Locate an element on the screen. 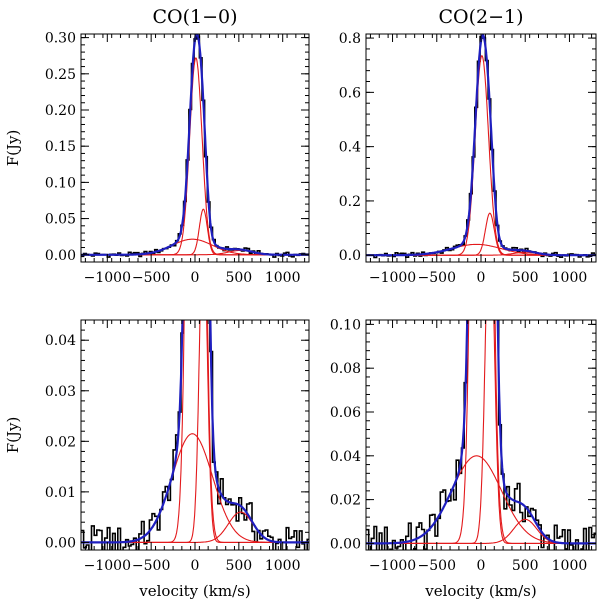 The width and height of the screenshot is (600, 603). panel-title: CO(1−0) is located at coordinates (194, 17).